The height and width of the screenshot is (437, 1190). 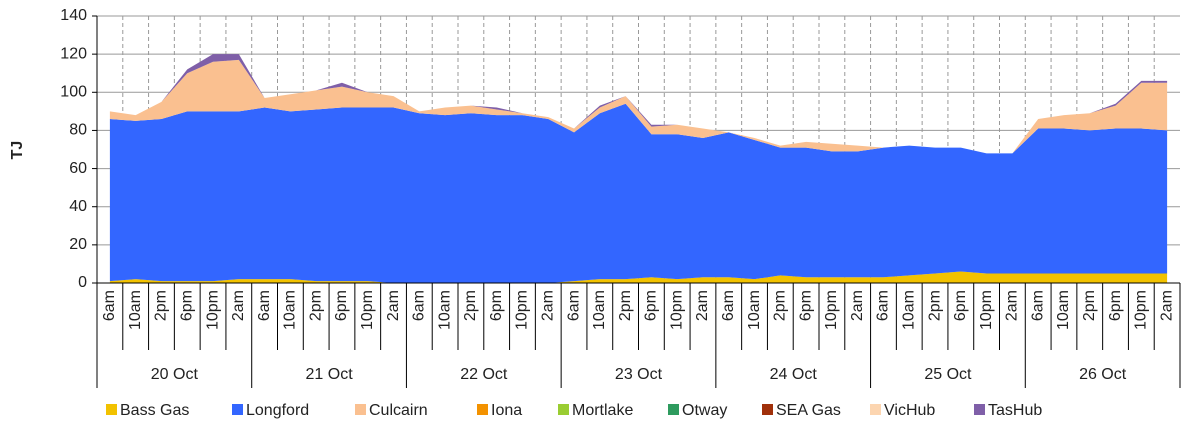 What do you see at coordinates (73, 53) in the screenshot?
I see `y-tick-label: 120` at bounding box center [73, 53].